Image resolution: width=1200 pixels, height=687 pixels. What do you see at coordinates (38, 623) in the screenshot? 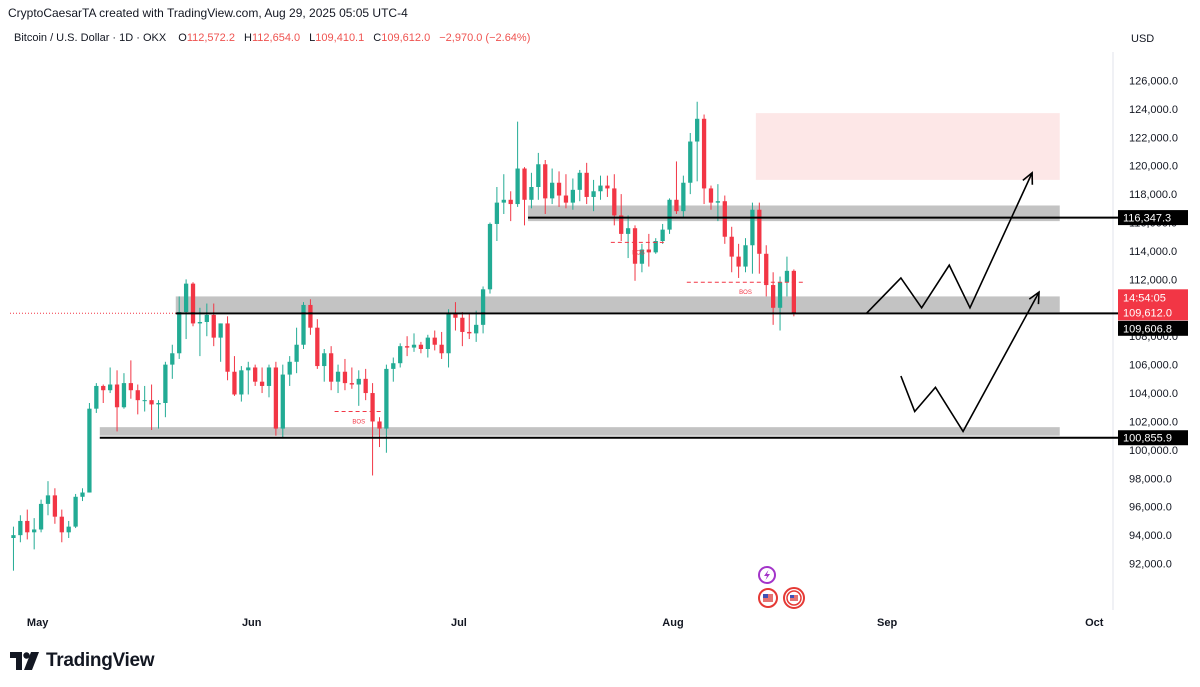
I see `x-tick-label: May` at bounding box center [38, 623].